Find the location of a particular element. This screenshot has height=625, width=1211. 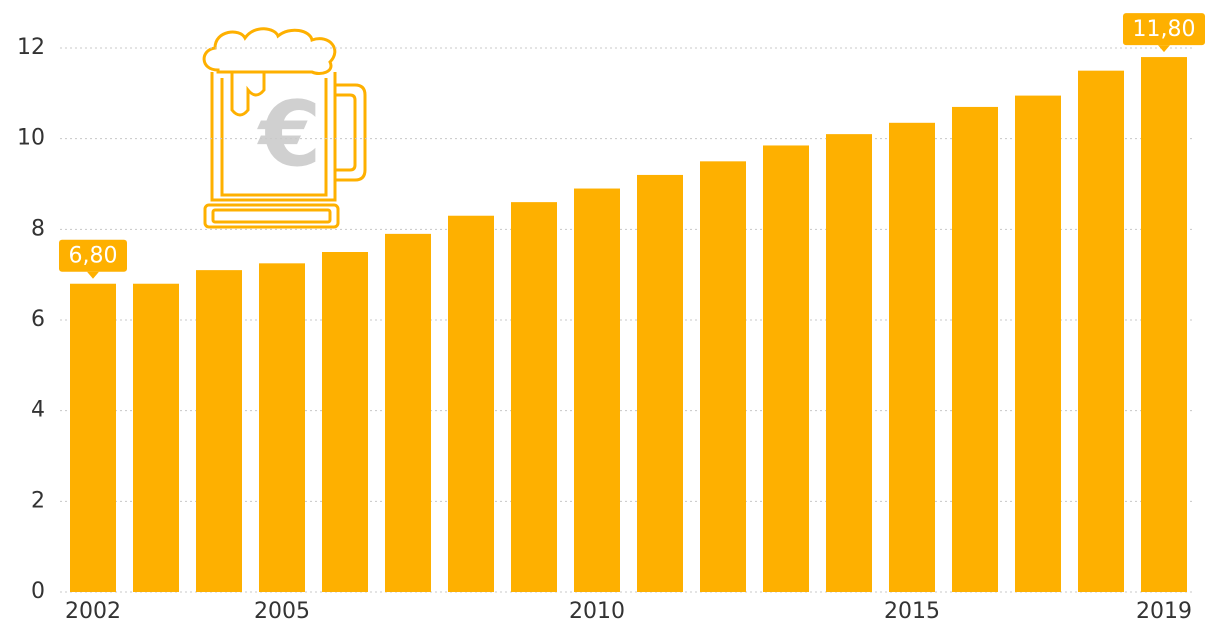

value-label: 11,80 is located at coordinates (1164, 29).